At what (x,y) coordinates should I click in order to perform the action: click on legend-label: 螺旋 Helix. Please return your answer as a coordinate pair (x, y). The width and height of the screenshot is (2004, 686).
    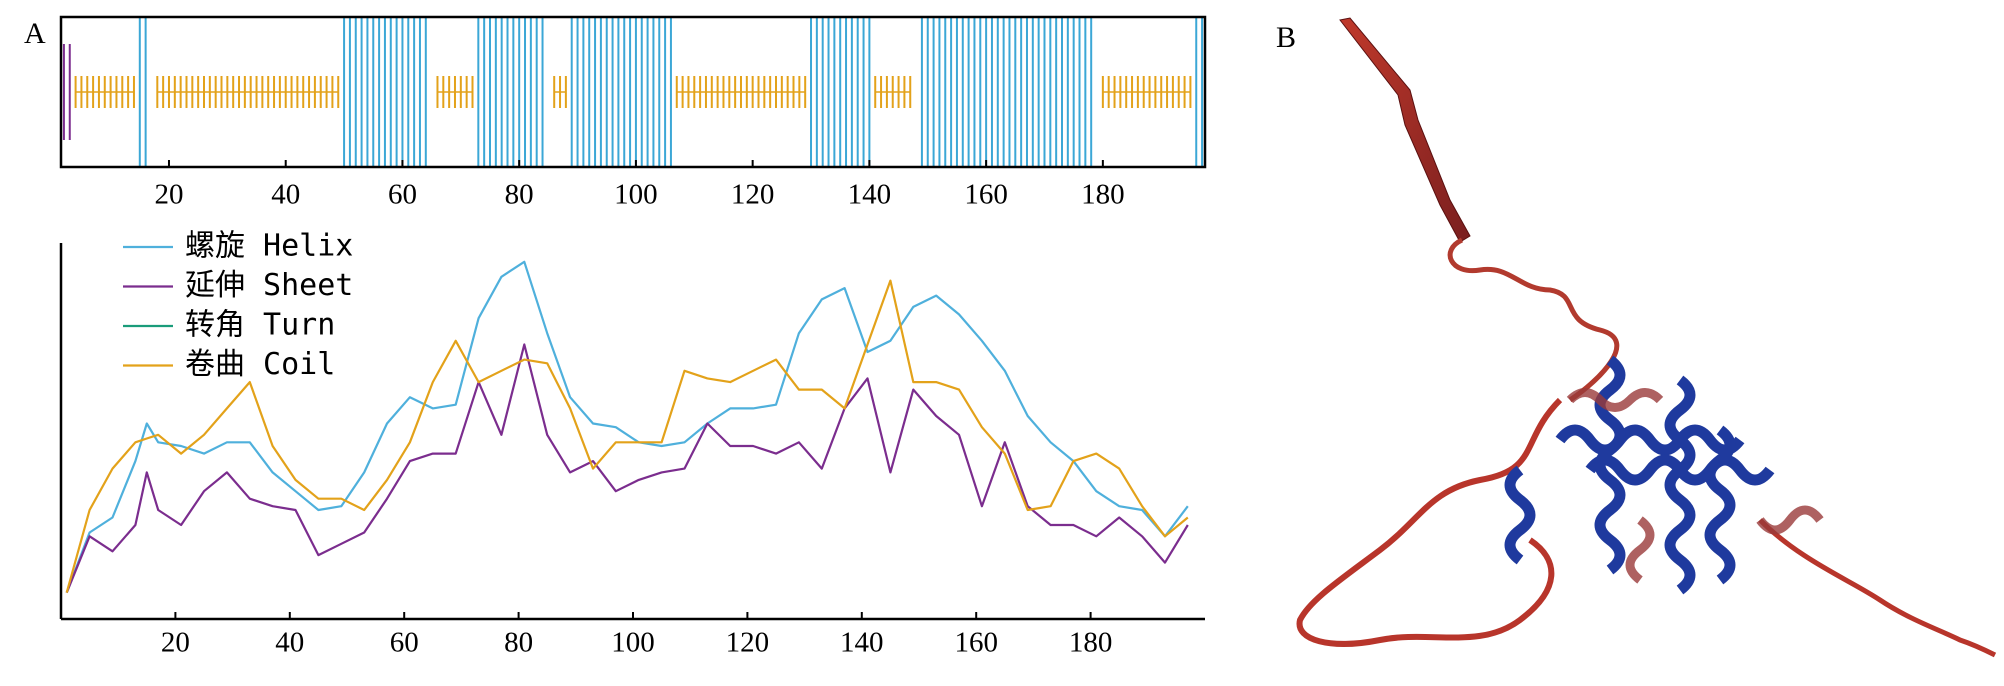
    Looking at the image, I should click on (269, 246).